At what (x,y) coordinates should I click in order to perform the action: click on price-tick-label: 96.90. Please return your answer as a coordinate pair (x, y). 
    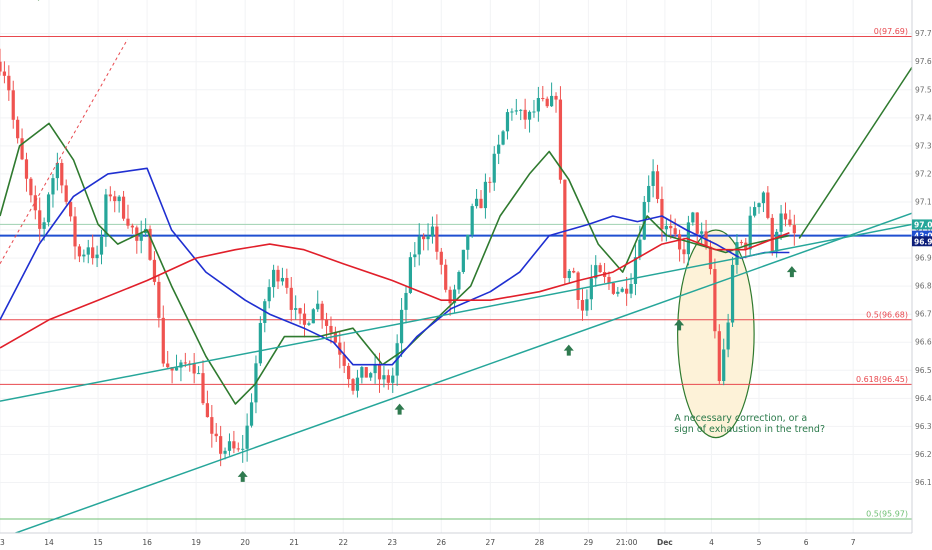
    Looking at the image, I should click on (923, 258).